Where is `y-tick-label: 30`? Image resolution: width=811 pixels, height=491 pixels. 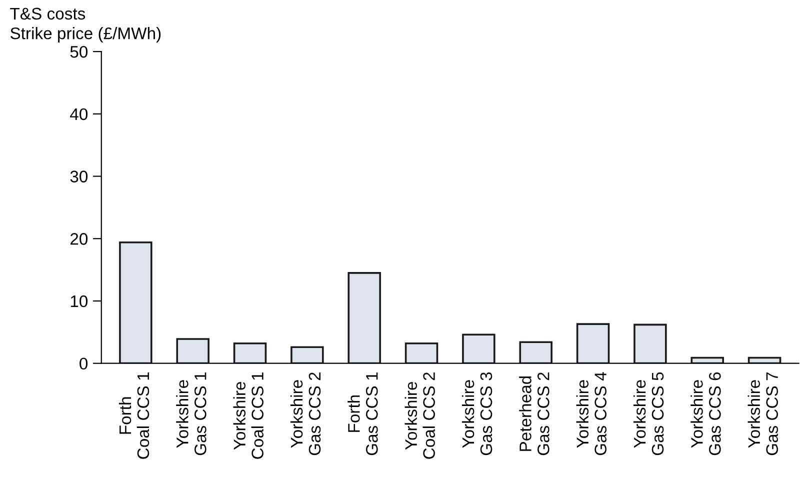 y-tick-label: 30 is located at coordinates (79, 176).